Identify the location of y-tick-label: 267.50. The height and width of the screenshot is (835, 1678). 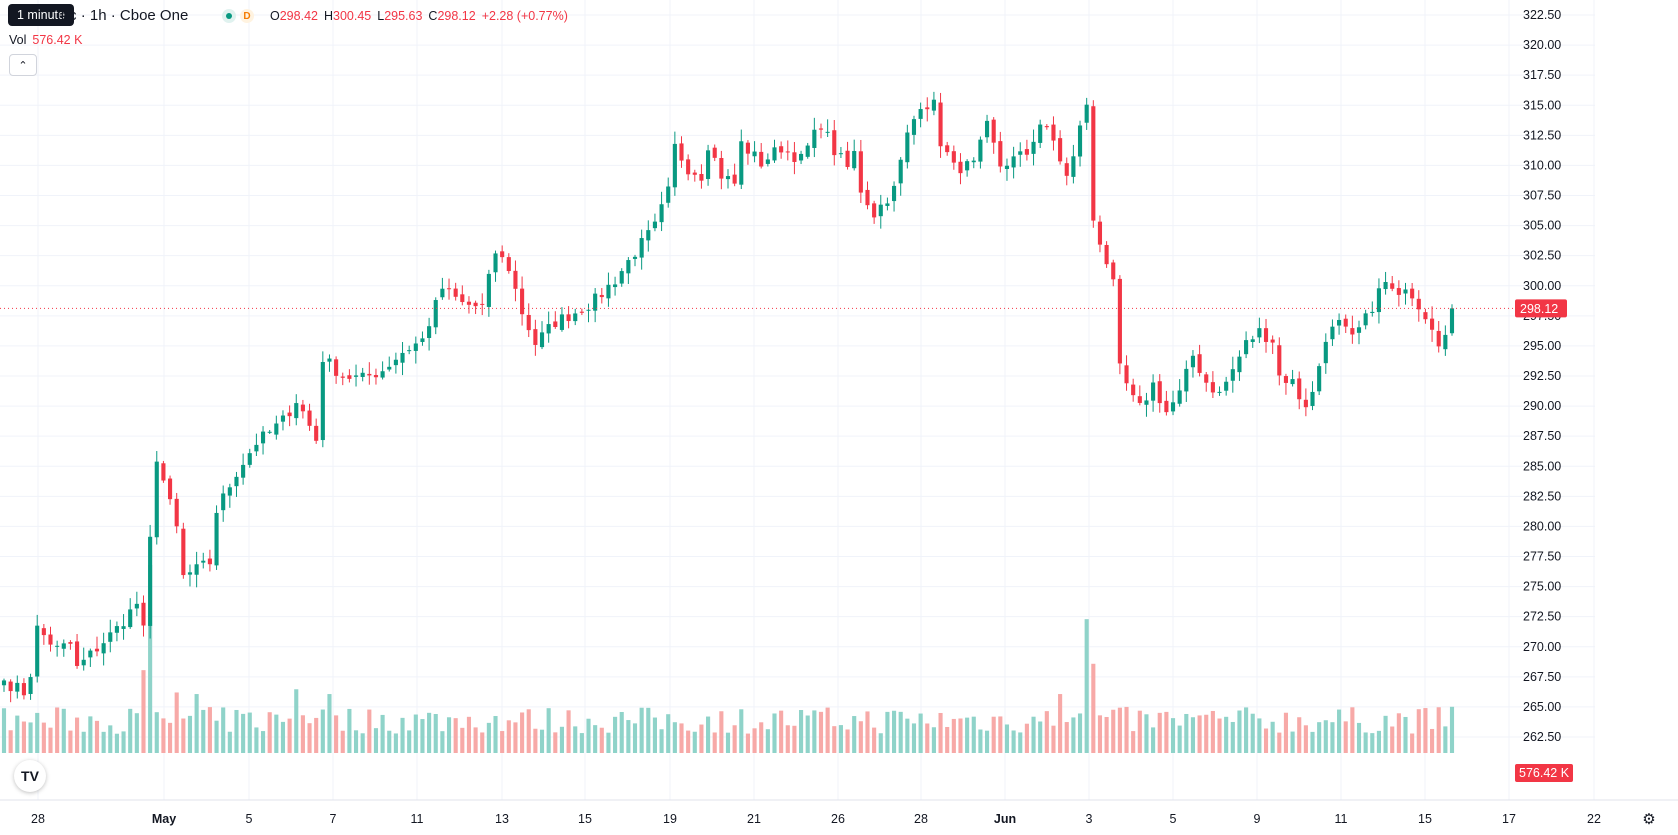
(1542, 677).